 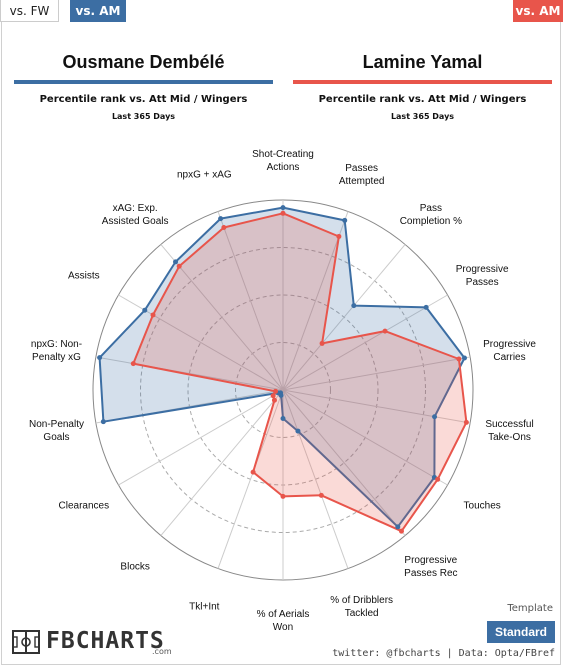 What do you see at coordinates (361, 607) in the screenshot?
I see `axis-label-8: % of Dribblers Tackled` at bounding box center [361, 607].